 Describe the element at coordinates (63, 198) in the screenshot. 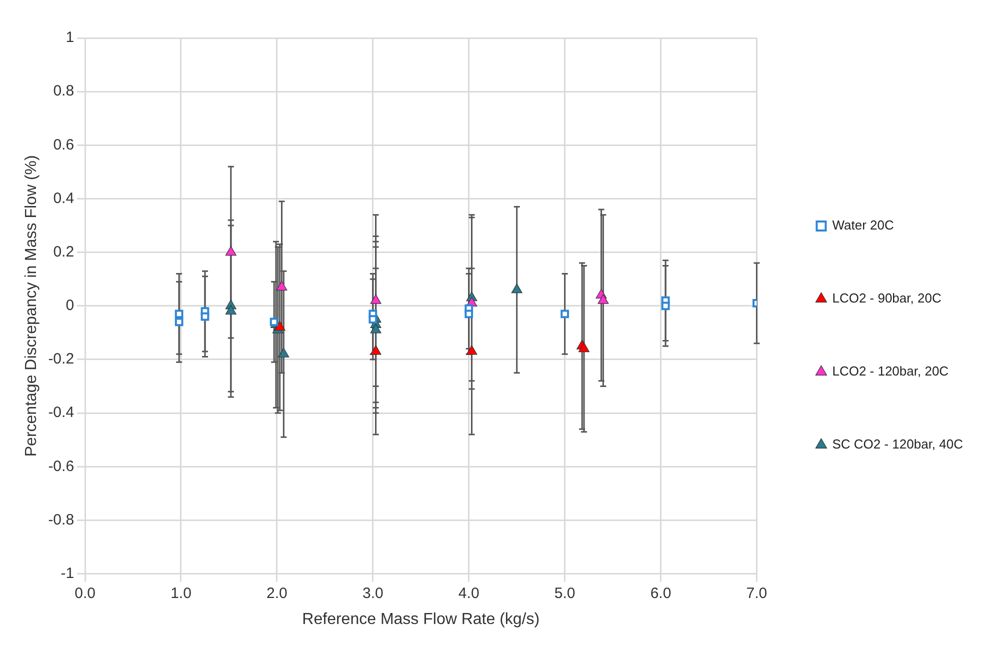

I see `y-tick-label: 0.4` at that location.